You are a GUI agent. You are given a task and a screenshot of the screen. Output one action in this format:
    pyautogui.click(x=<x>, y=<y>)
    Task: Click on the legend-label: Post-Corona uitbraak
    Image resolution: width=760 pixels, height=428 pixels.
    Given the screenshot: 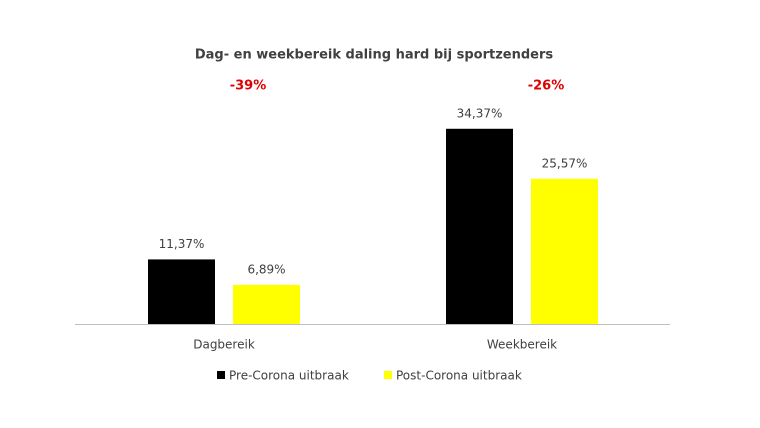 What is the action you would take?
    pyautogui.click(x=459, y=376)
    